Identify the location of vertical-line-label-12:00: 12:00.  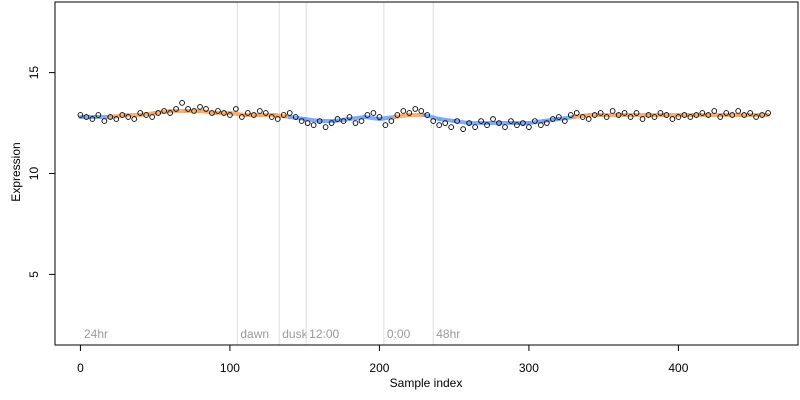
(324, 334).